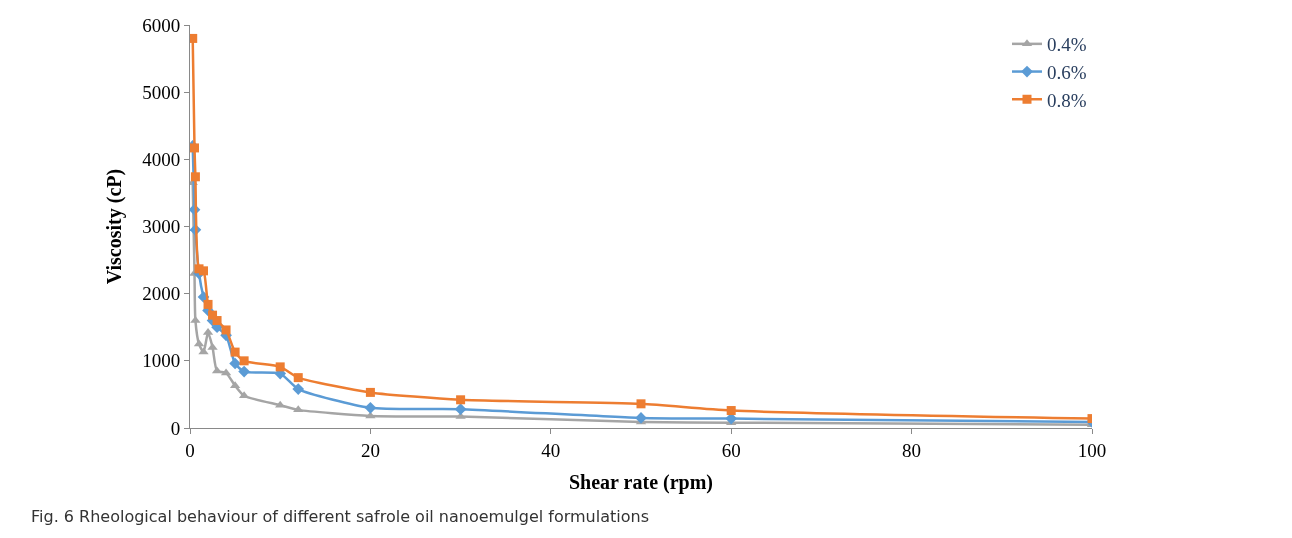 The width and height of the screenshot is (1292, 538). Describe the element at coordinates (161, 159) in the screenshot. I see `y-tick-label: 4000` at that location.